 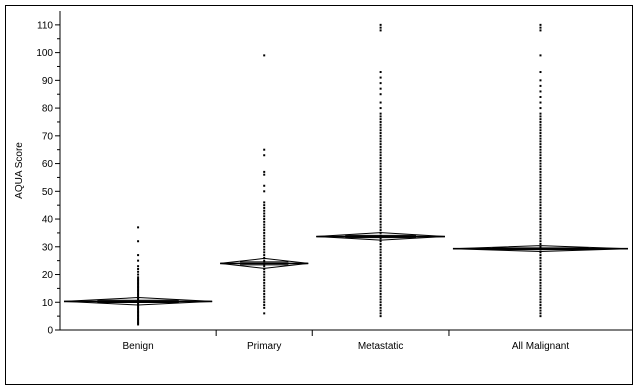 What do you see at coordinates (48, 164) in the screenshot?
I see `y-tick-label: 60` at bounding box center [48, 164].